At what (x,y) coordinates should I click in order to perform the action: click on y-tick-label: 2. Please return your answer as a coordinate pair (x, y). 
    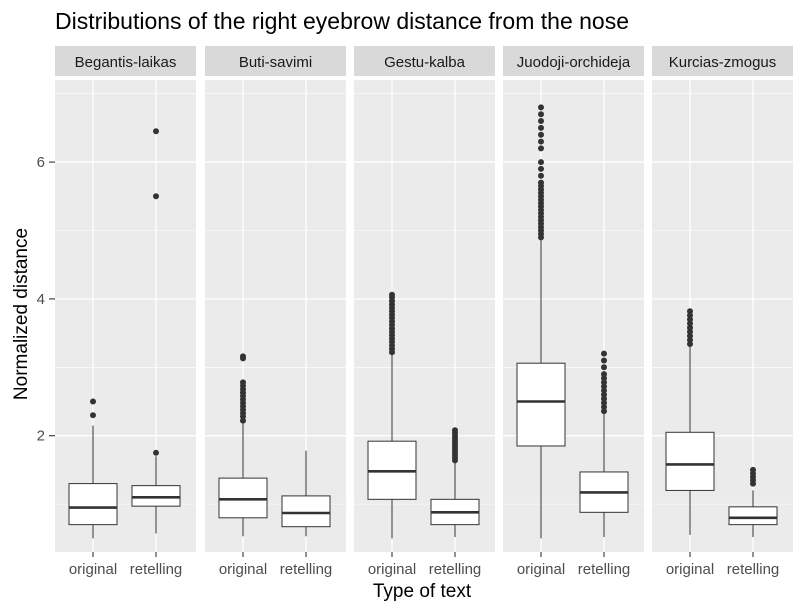
    Looking at the image, I should click on (41, 436).